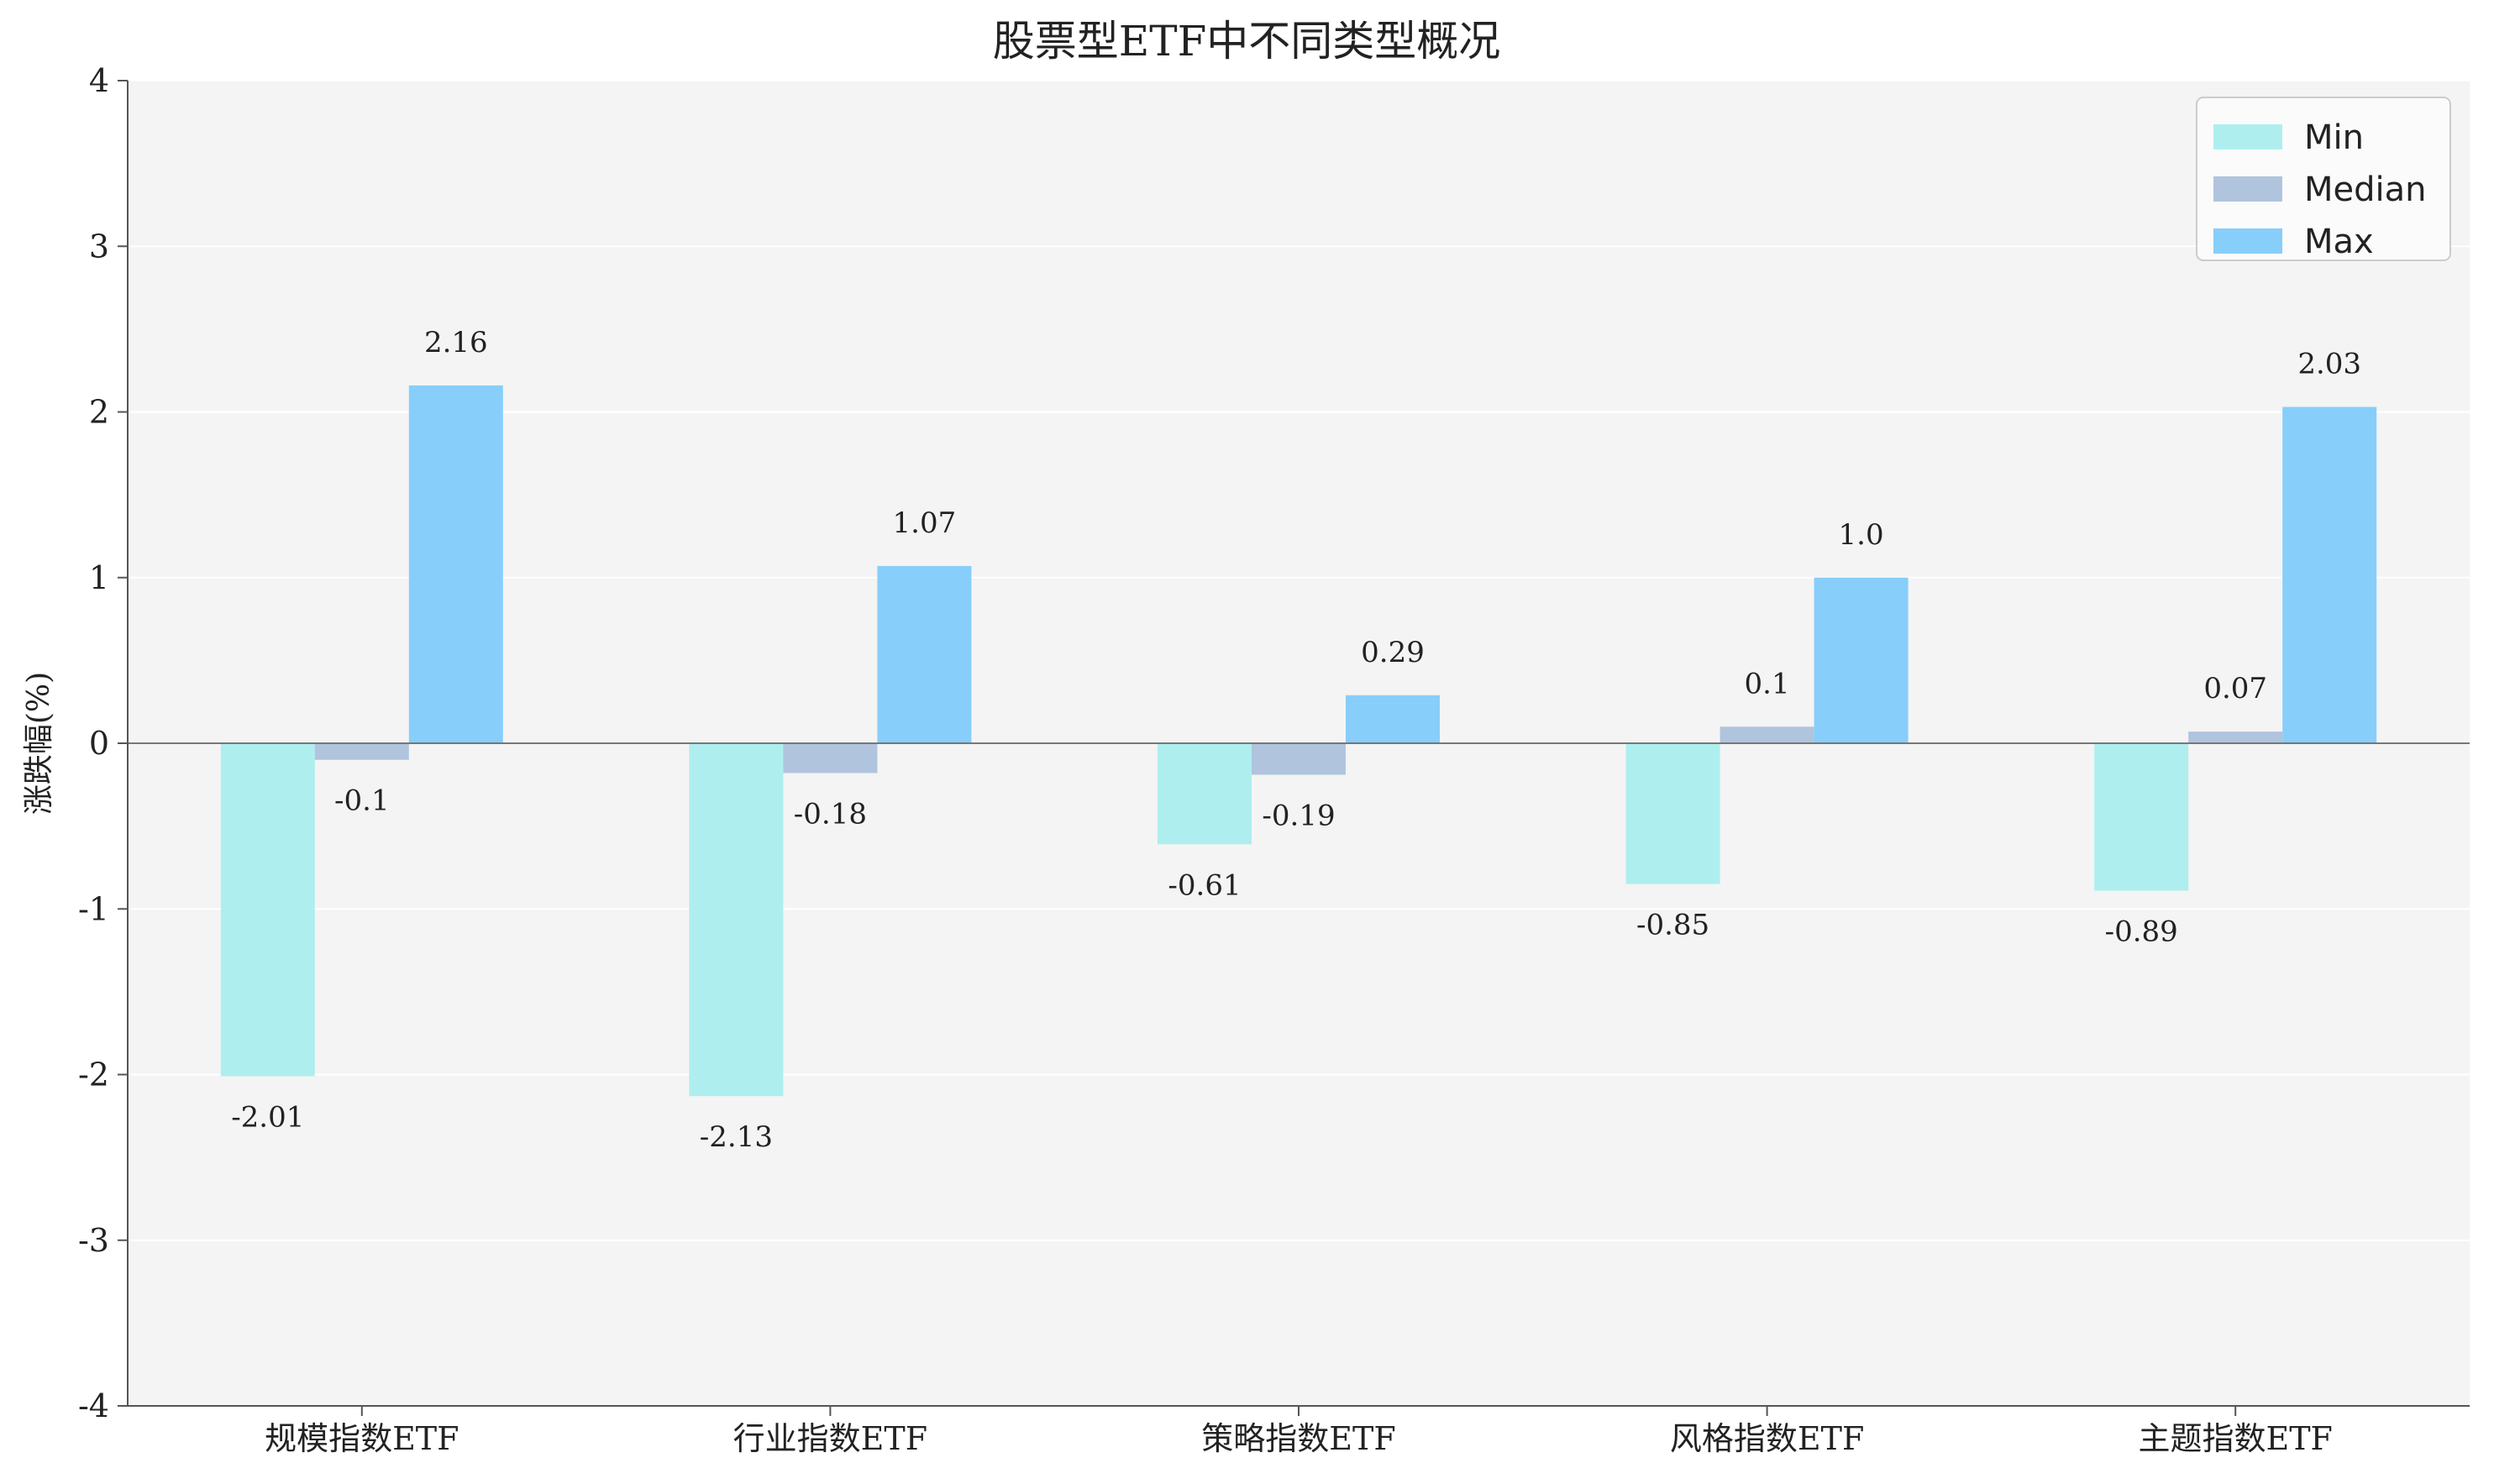 The image size is (2494, 1484). I want to click on x-tick-label: 主题指数ETF, so click(2235, 1439).